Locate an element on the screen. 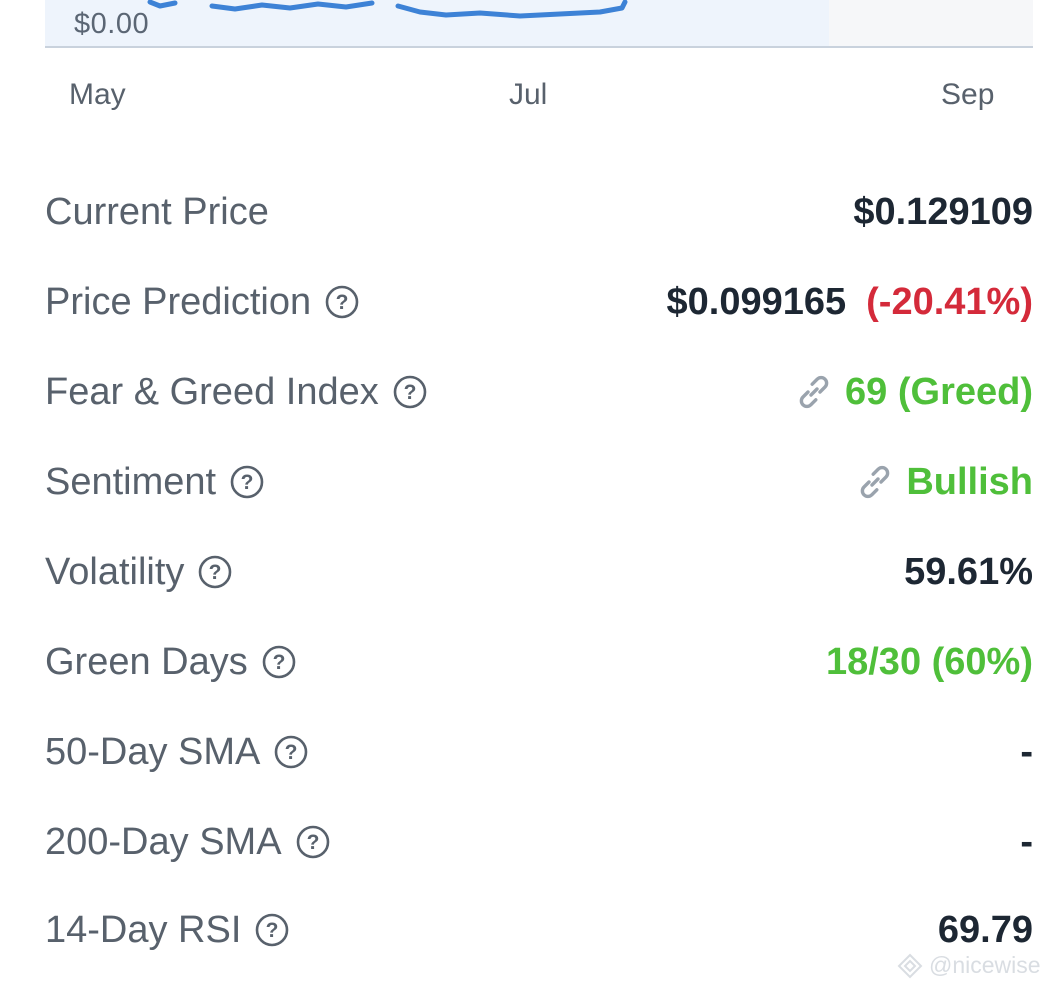  sma-50-value: - is located at coordinates (1026, 751).